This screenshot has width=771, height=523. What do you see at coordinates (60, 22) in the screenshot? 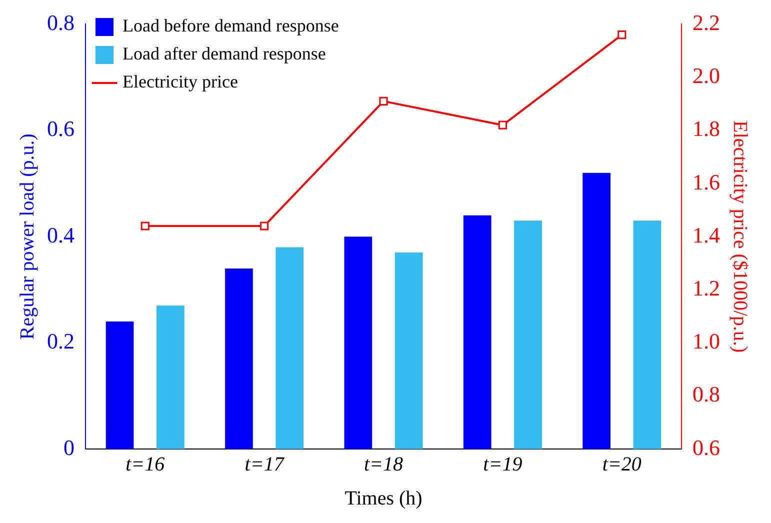
I see `y-tick-label: 0.8` at bounding box center [60, 22].